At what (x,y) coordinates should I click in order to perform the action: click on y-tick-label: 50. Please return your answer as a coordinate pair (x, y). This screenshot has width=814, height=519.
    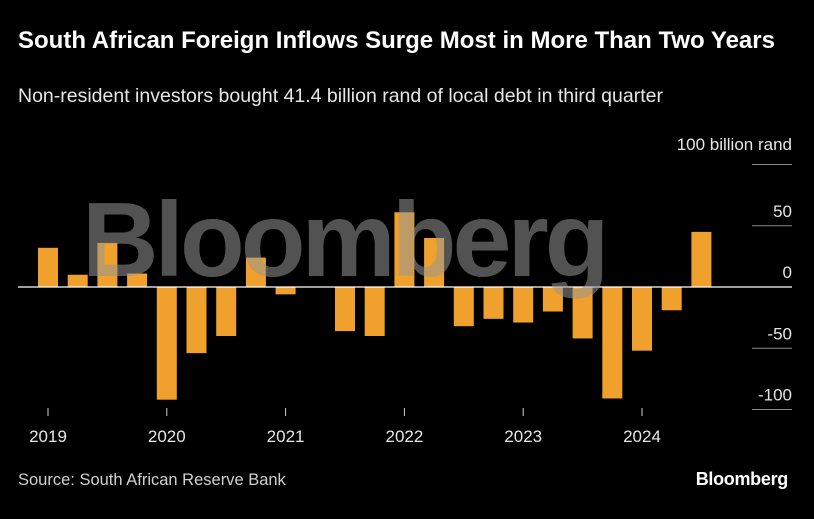
    Looking at the image, I should click on (782, 211).